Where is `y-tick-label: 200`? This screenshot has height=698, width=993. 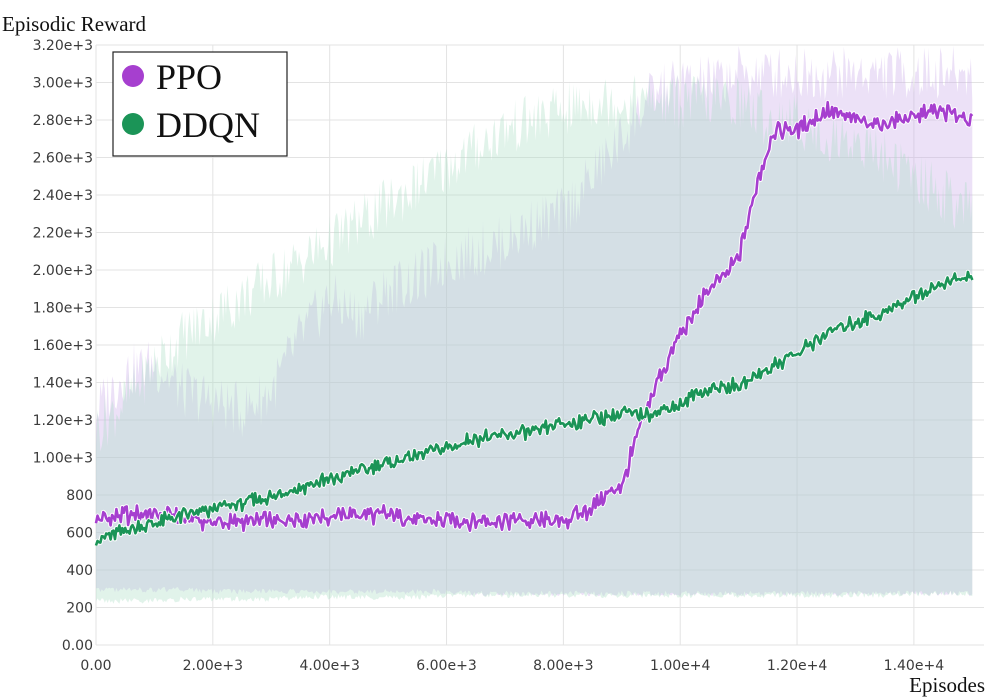 y-tick-label: 200 is located at coordinates (79, 609).